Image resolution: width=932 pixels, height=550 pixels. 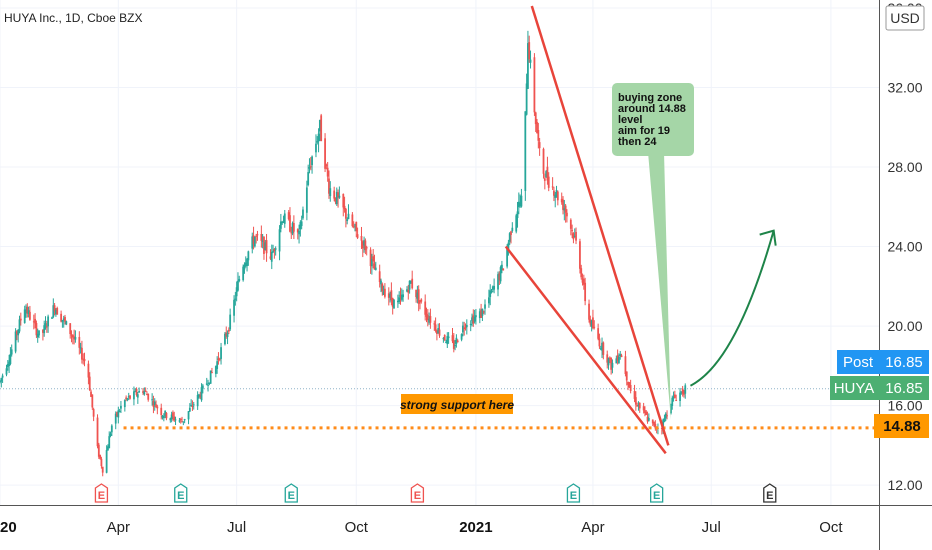 I want to click on currency-box, so click(x=905, y=18).